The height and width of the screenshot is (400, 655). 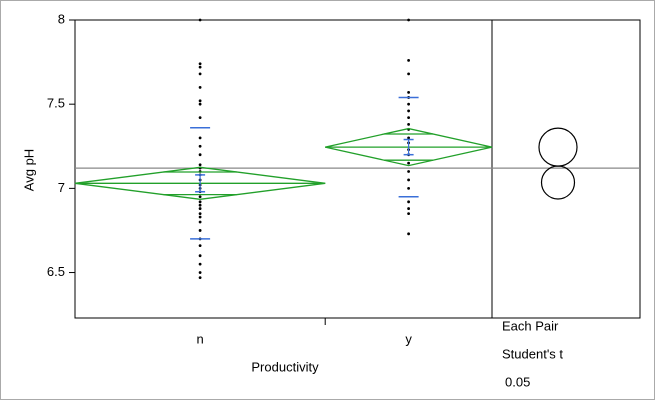 What do you see at coordinates (558, 182) in the screenshot?
I see `comparison-circle` at bounding box center [558, 182].